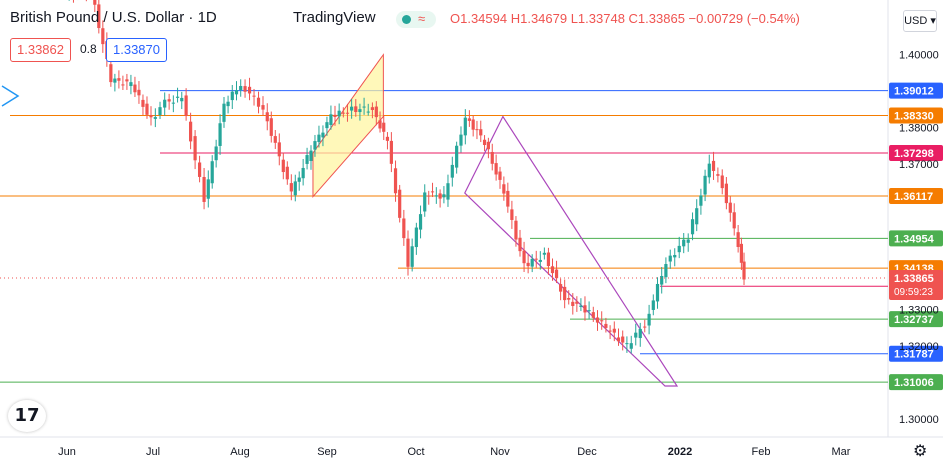  I want to click on level-label: 1.39012, so click(914, 92).